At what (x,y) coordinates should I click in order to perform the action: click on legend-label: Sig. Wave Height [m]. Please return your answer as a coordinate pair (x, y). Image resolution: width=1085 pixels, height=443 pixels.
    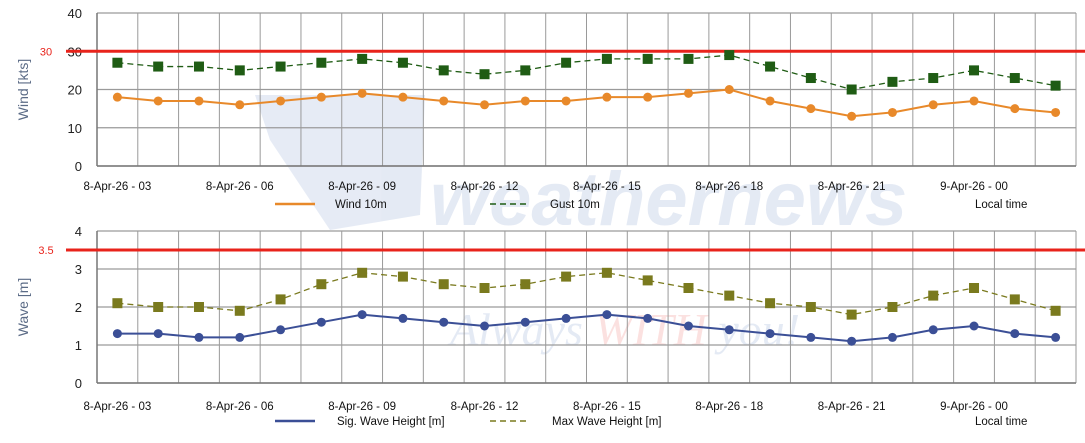
    Looking at the image, I should click on (391, 422).